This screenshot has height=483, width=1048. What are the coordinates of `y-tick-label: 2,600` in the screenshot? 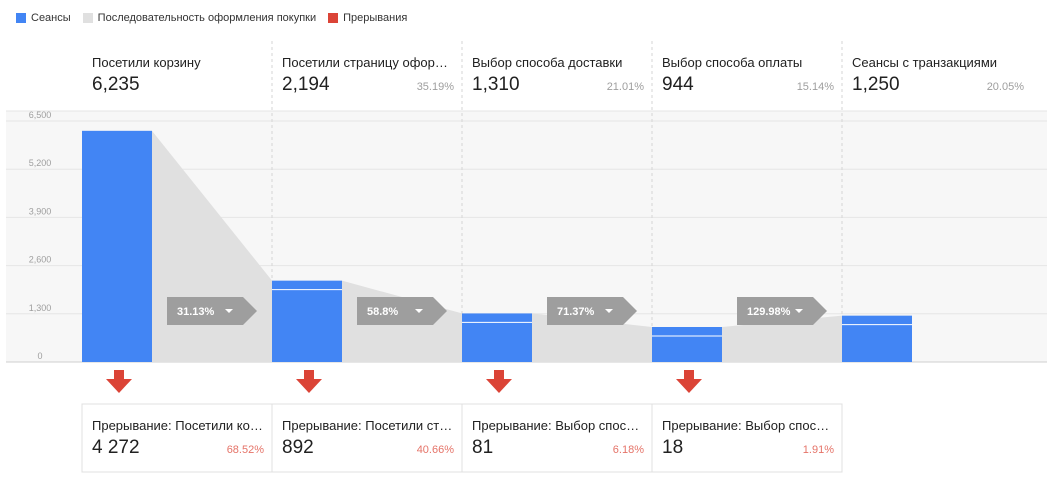 It's located at (40, 260).